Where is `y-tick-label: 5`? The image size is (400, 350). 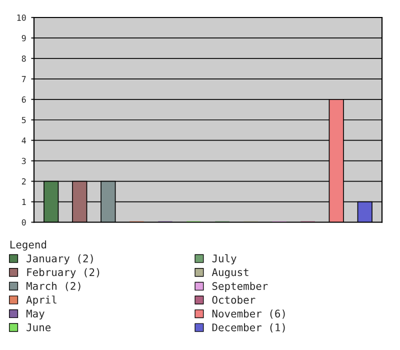 y-tick-label: 5 is located at coordinates (24, 120).